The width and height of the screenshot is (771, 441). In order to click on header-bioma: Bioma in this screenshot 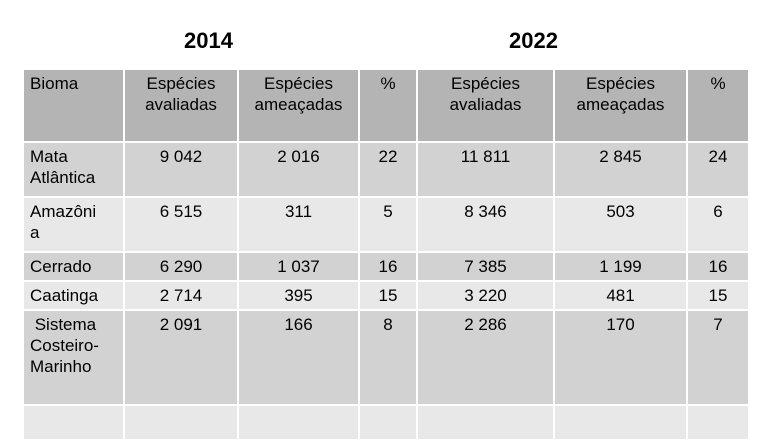, I will do `click(73, 105)`.